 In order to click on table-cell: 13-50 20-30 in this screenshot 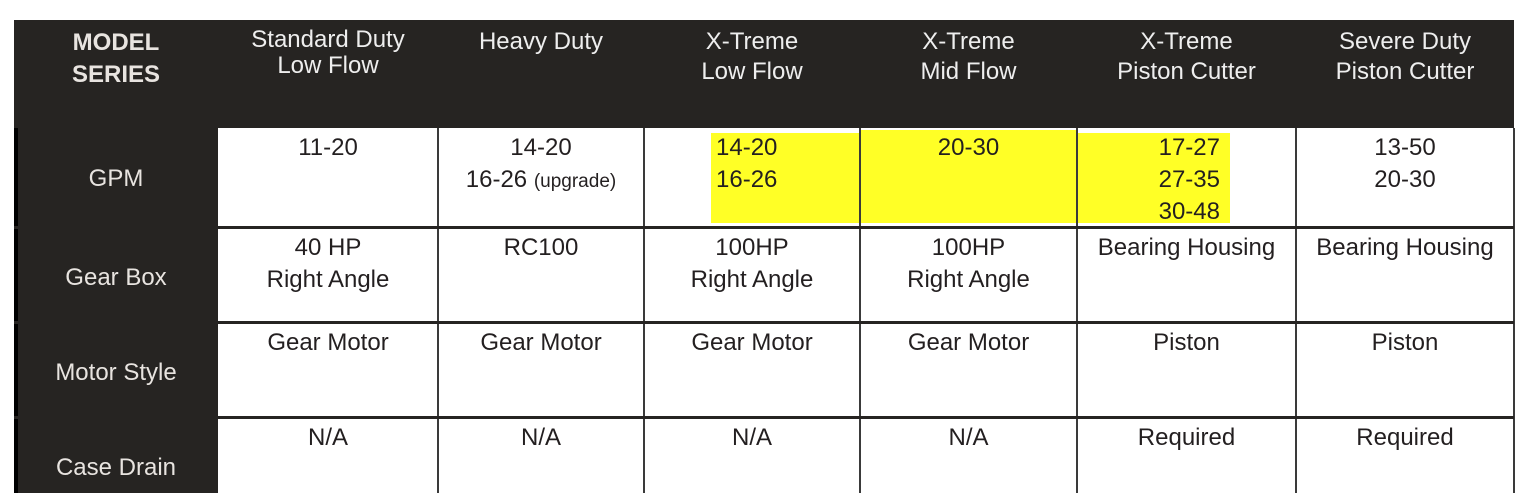, I will do `click(1405, 164)`.